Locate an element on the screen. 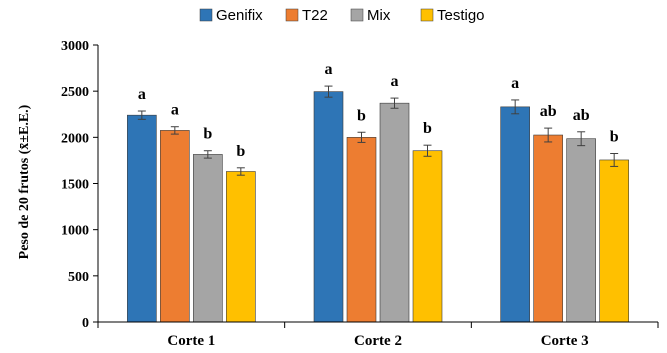 The height and width of the screenshot is (353, 667). legend: Genifix T22 Mix Testigo is located at coordinates (342, 15).